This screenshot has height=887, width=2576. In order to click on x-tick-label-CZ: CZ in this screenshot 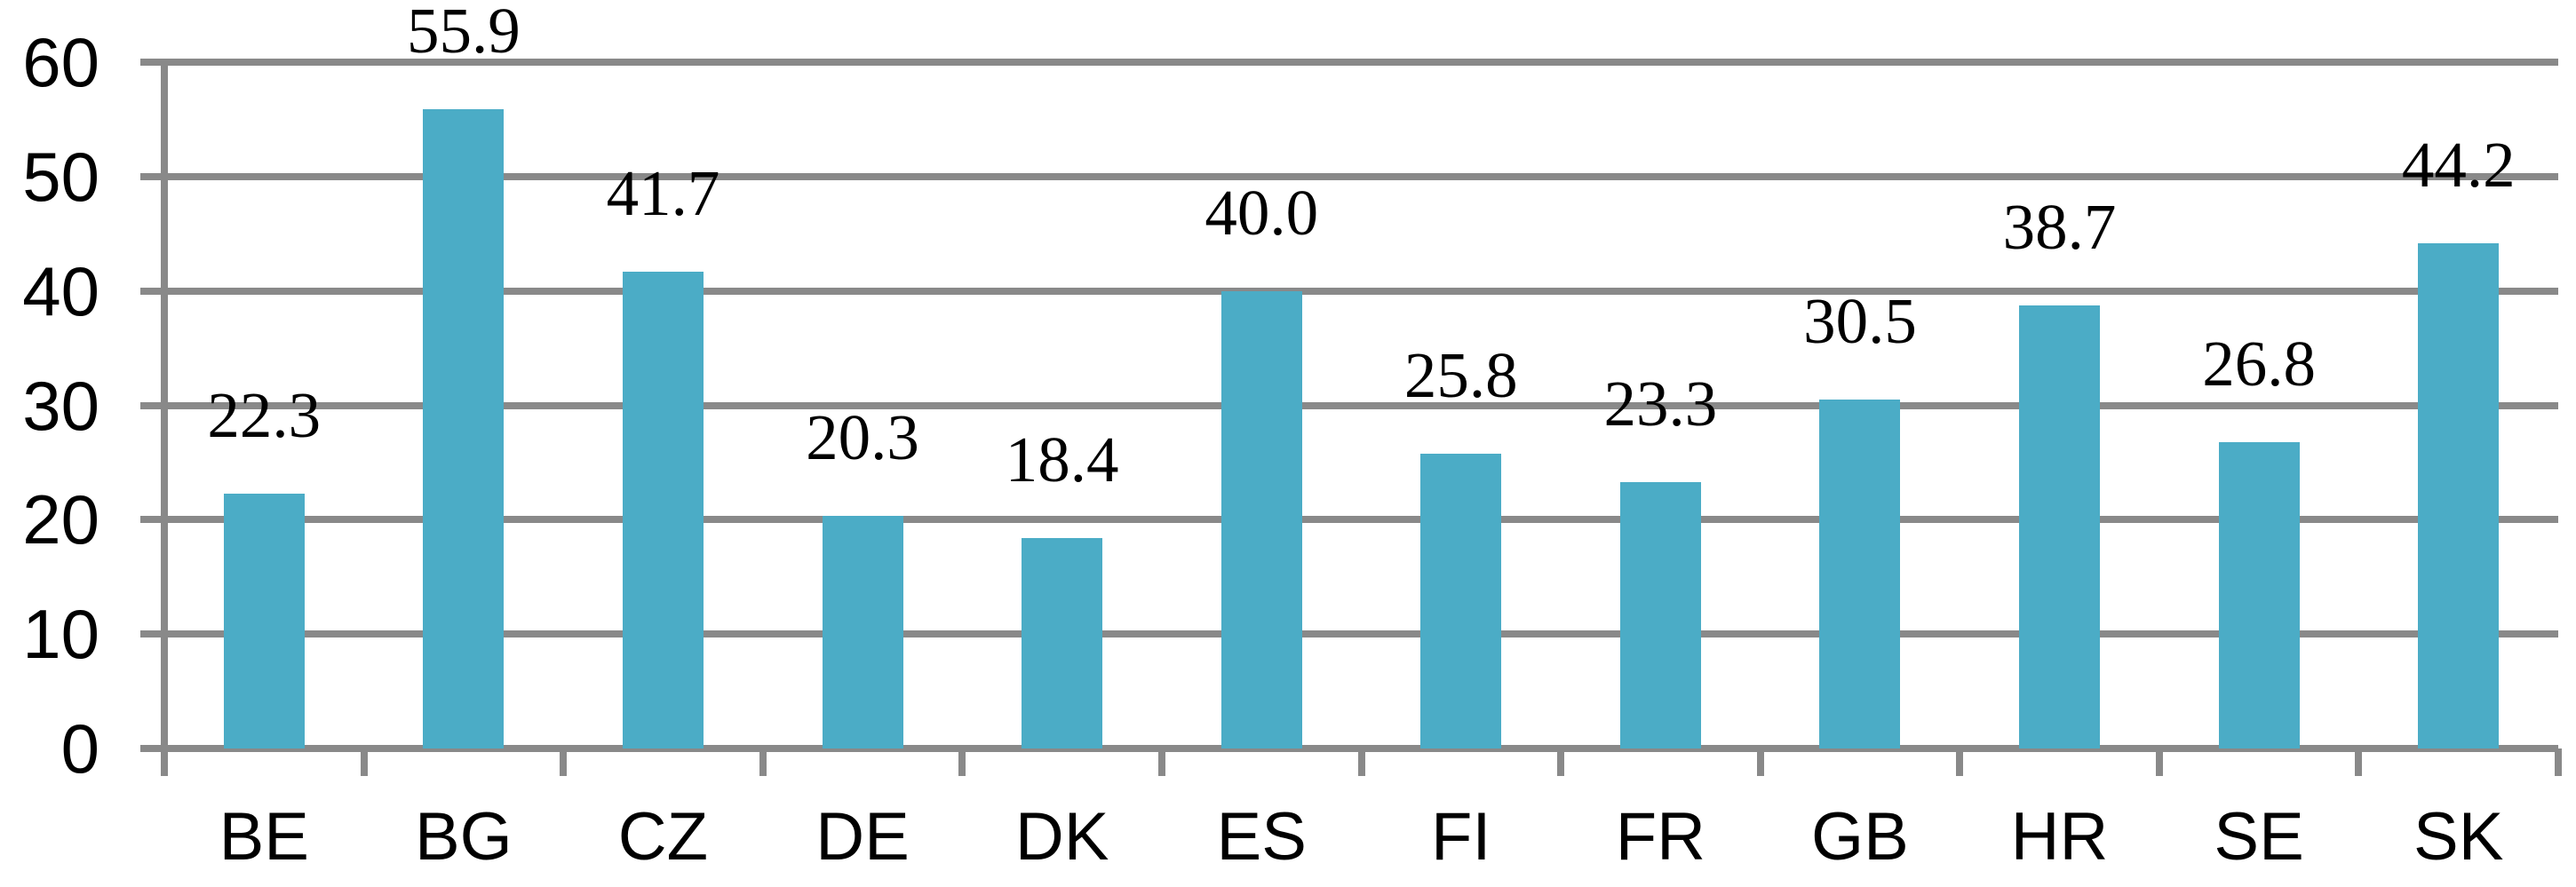, I will do `click(663, 837)`.